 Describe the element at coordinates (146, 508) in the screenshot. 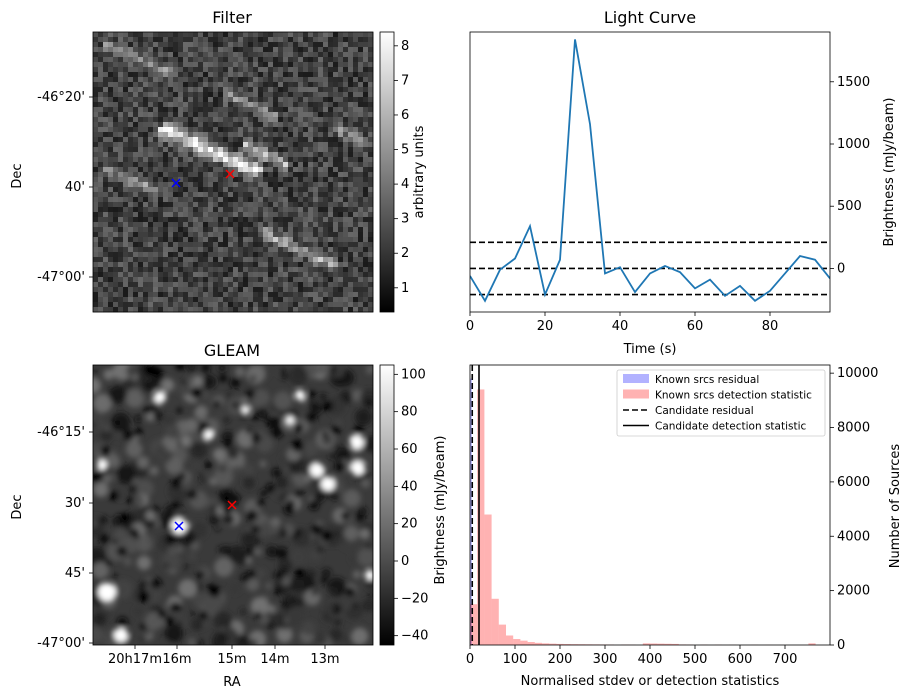

I see `gleam-dark-blob` at that location.